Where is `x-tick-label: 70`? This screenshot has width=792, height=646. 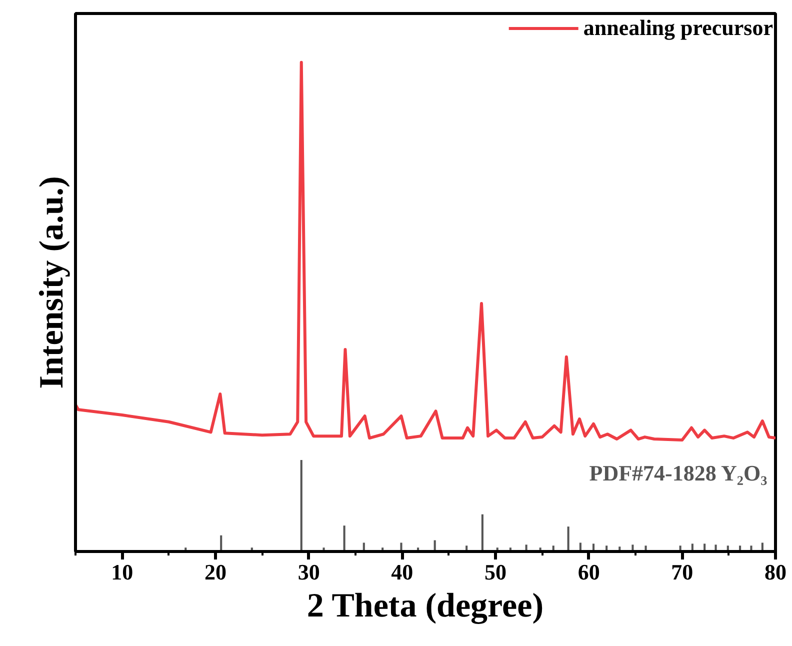 x-tick-label: 70 is located at coordinates (682, 572).